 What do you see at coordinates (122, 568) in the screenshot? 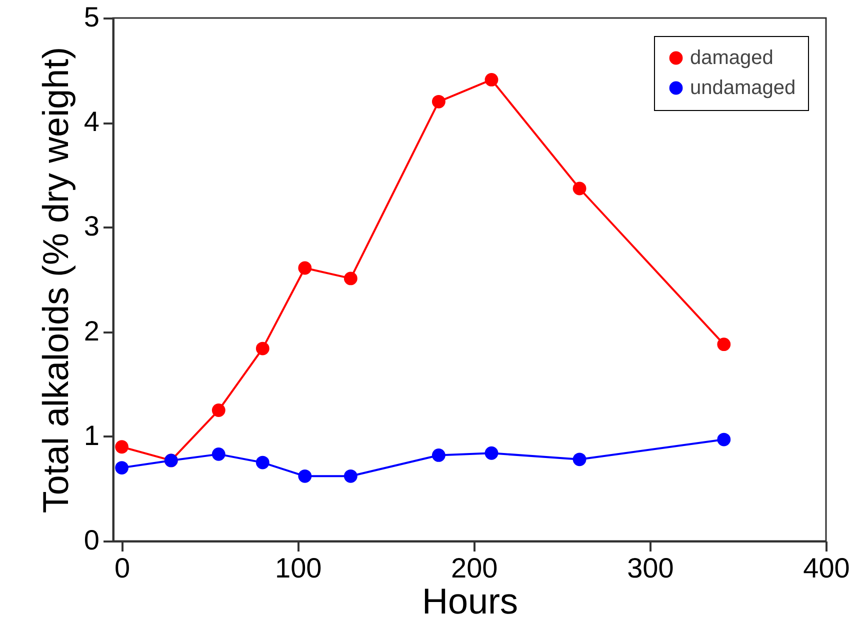
I see `x-tick-label: 0` at bounding box center [122, 568].